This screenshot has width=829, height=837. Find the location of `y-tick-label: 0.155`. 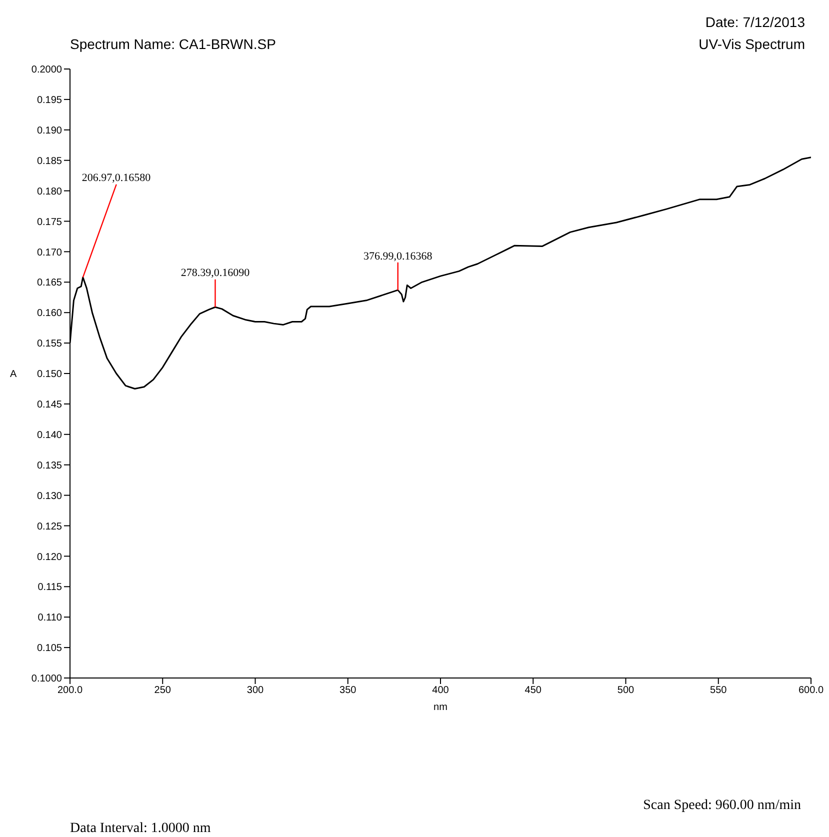

y-tick-label: 0.155 is located at coordinates (49, 344).